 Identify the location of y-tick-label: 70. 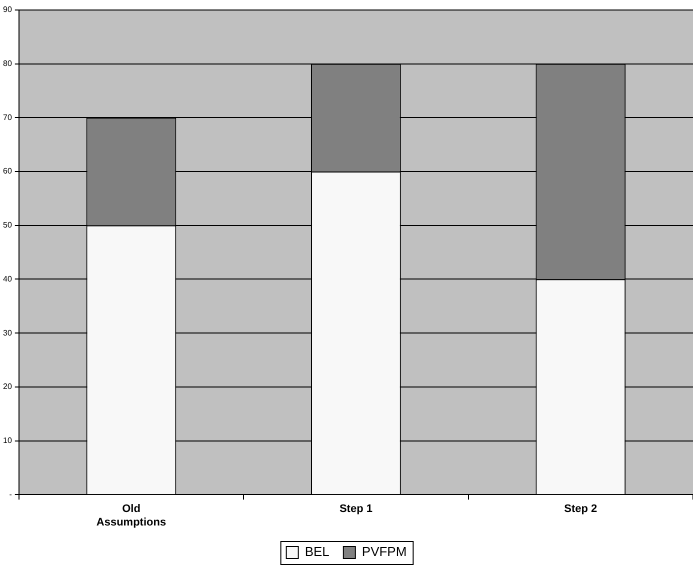
(7, 117).